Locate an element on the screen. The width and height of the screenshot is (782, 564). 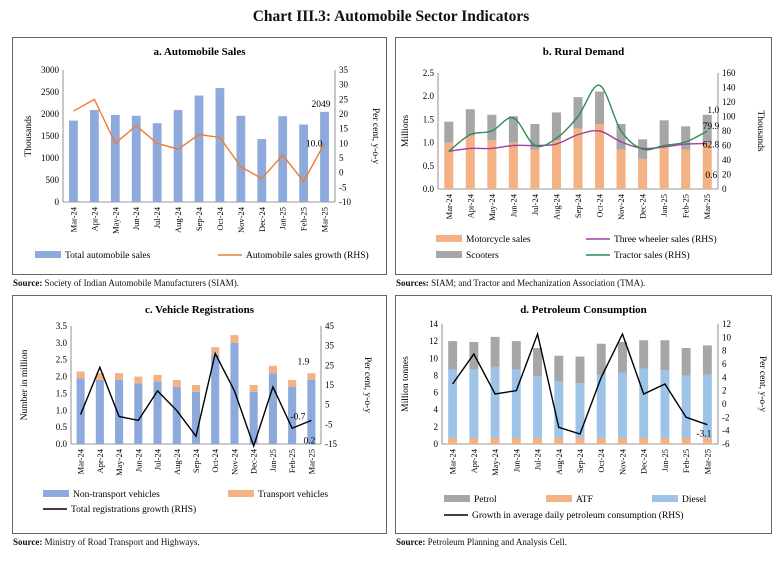
chart-title: d. Petroleum Consumption is located at coordinates (583, 310).